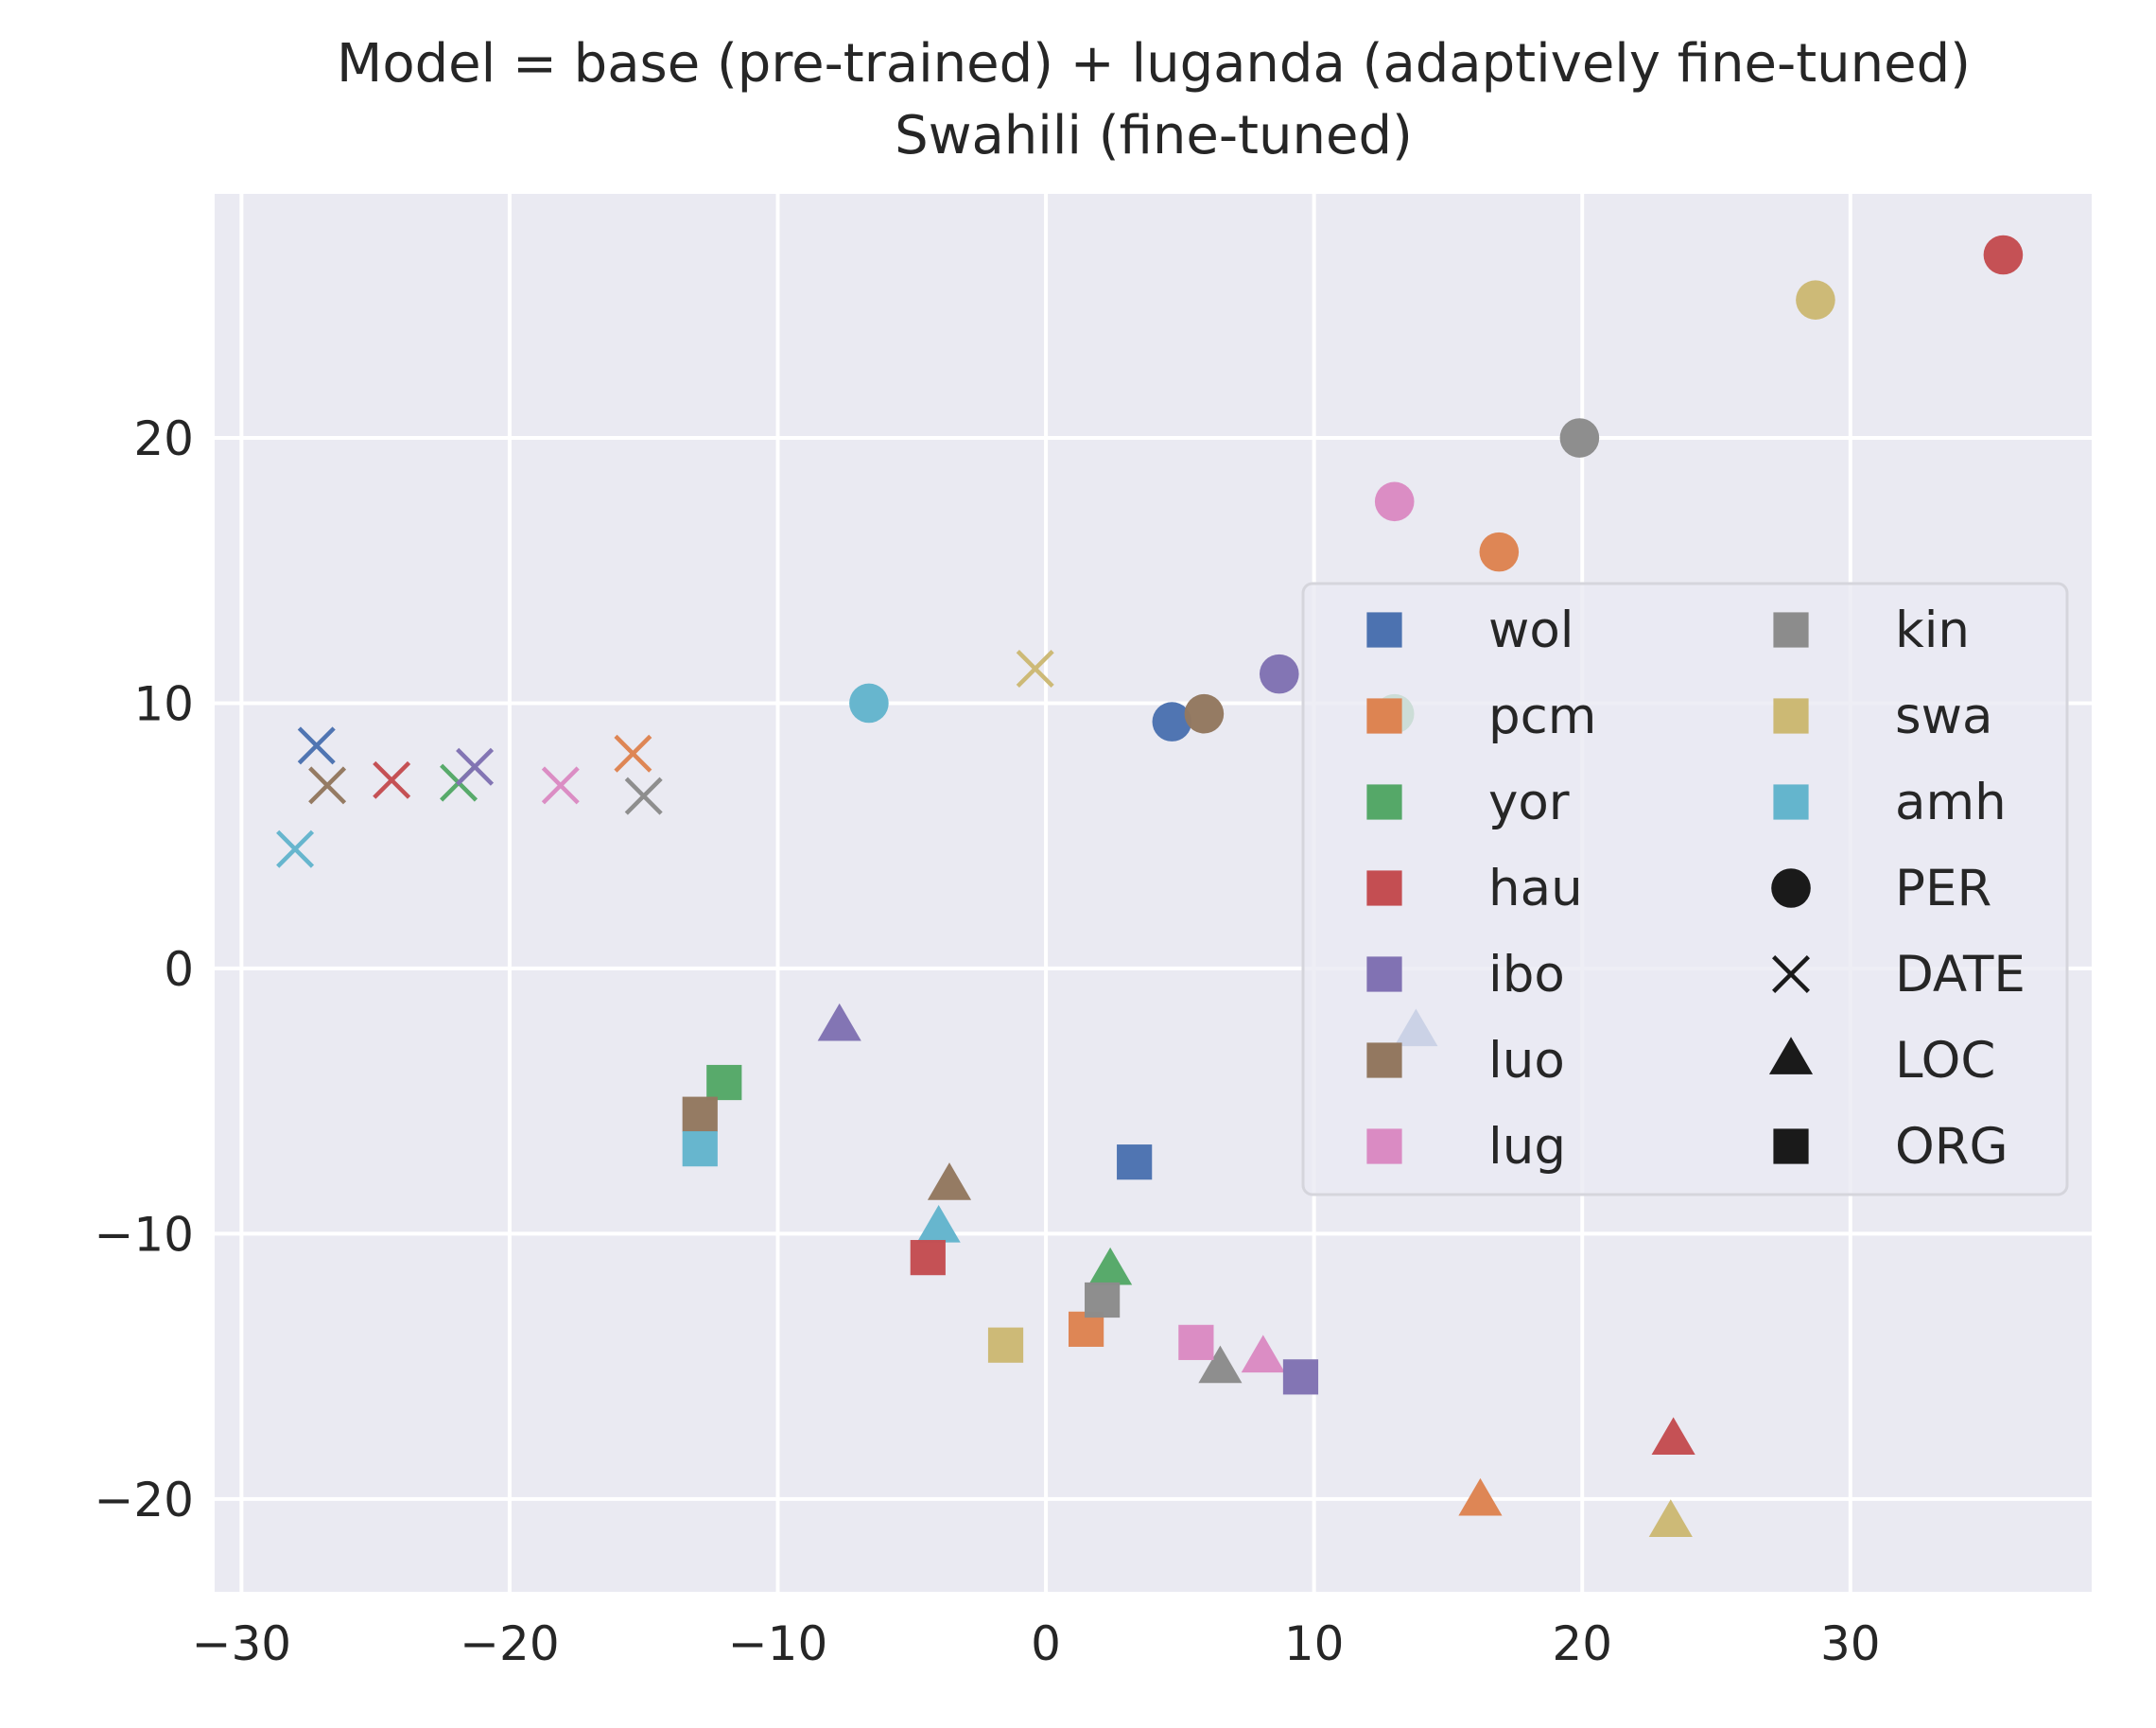 The width and height of the screenshot is (2156, 1728). What do you see at coordinates (1110, 1266) in the screenshot?
I see `data-point-yor-loc` at bounding box center [1110, 1266].